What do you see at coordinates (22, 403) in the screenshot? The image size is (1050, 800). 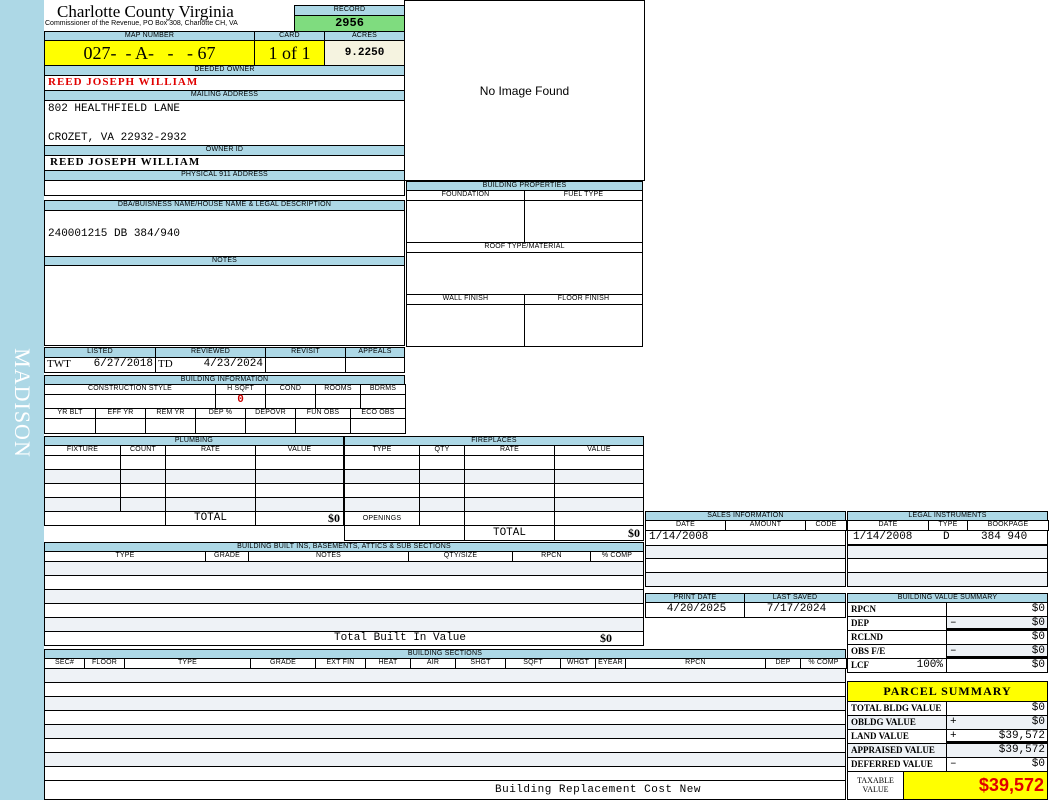 I see `sidebar-label: MADISON` at bounding box center [22, 403].